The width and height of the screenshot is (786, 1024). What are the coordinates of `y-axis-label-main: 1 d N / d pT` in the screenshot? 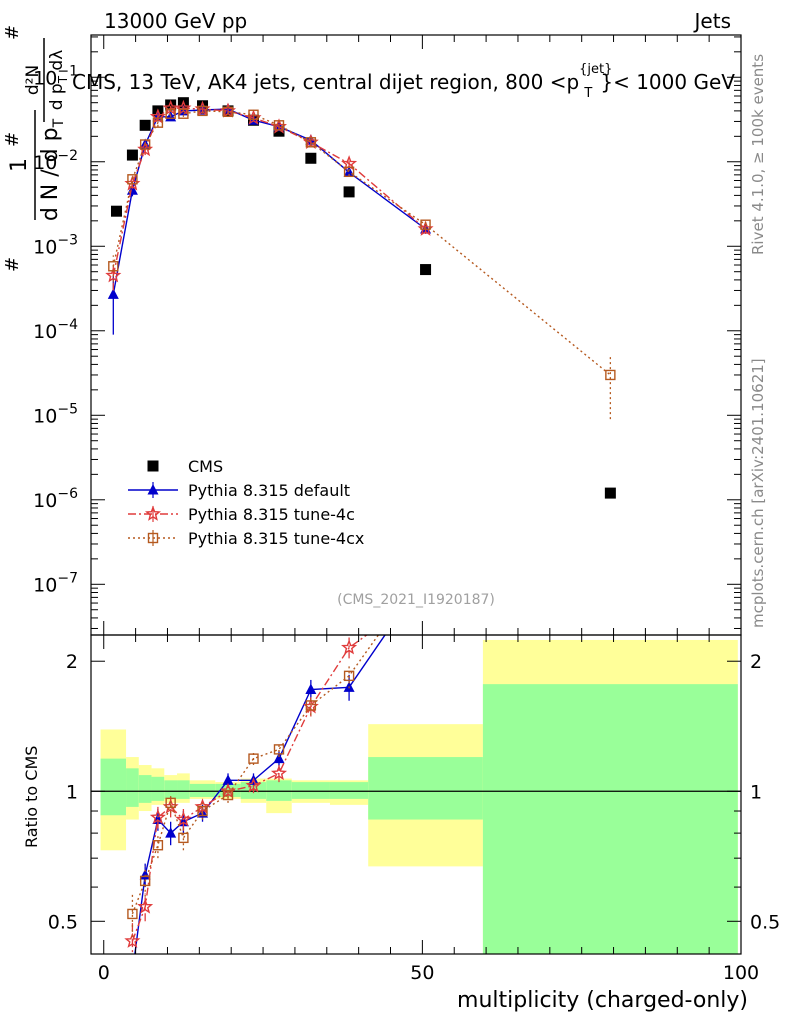 It's located at (37, 165).